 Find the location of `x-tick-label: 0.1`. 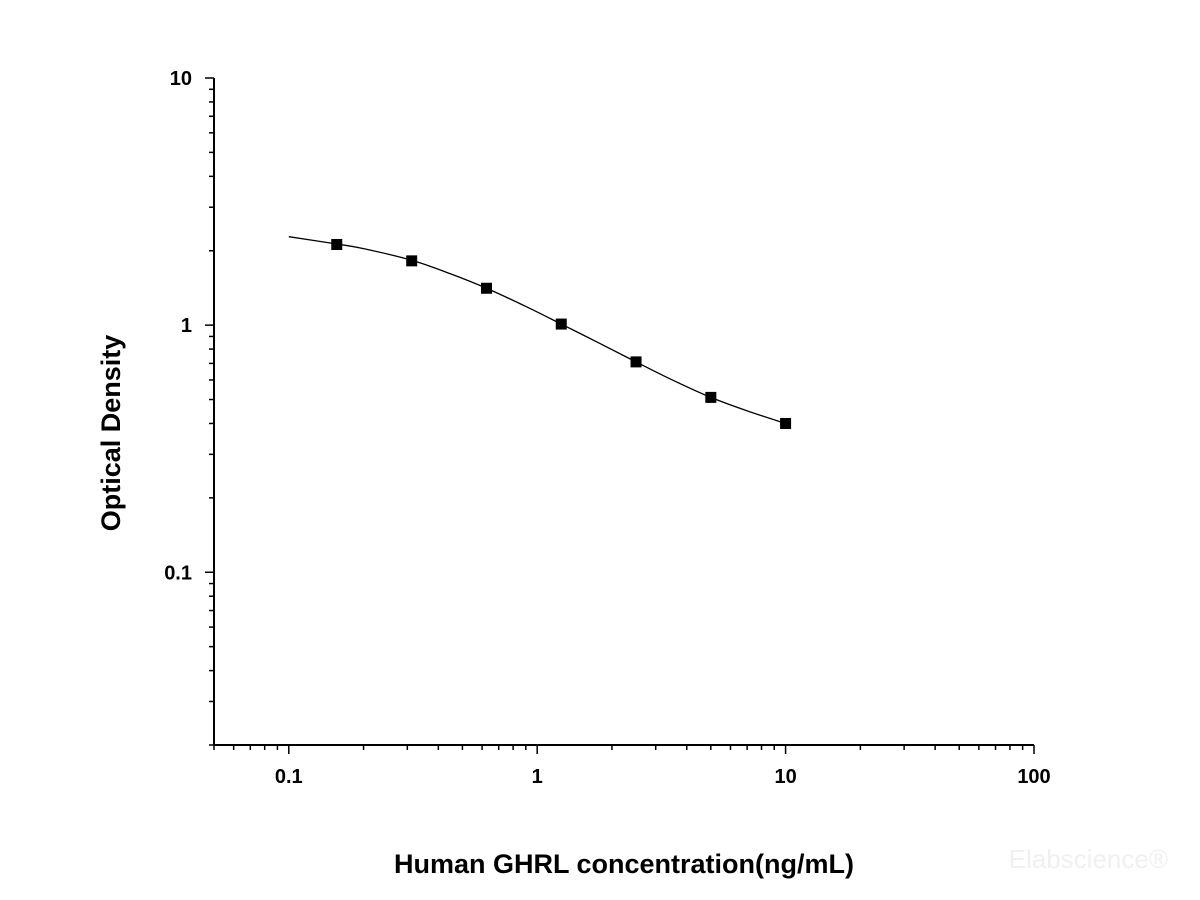

x-tick-label: 0.1 is located at coordinates (289, 777).